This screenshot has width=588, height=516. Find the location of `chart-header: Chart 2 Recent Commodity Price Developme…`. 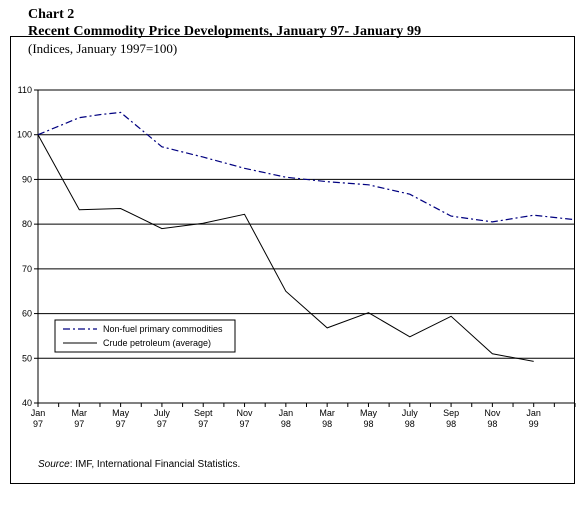

chart-header: Chart 2 Recent Commodity Price Developme… is located at coordinates (224, 31).